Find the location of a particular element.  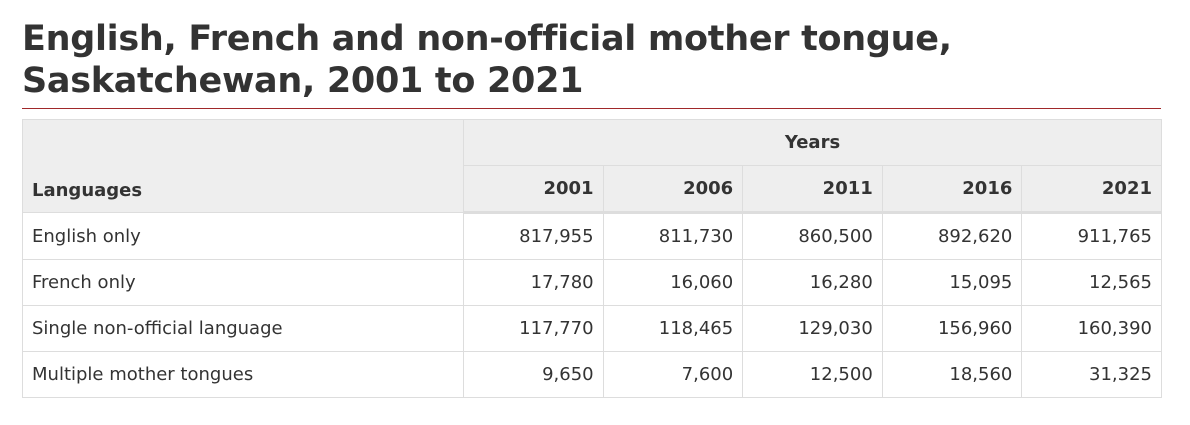

cell: 860,500 is located at coordinates (812, 236).